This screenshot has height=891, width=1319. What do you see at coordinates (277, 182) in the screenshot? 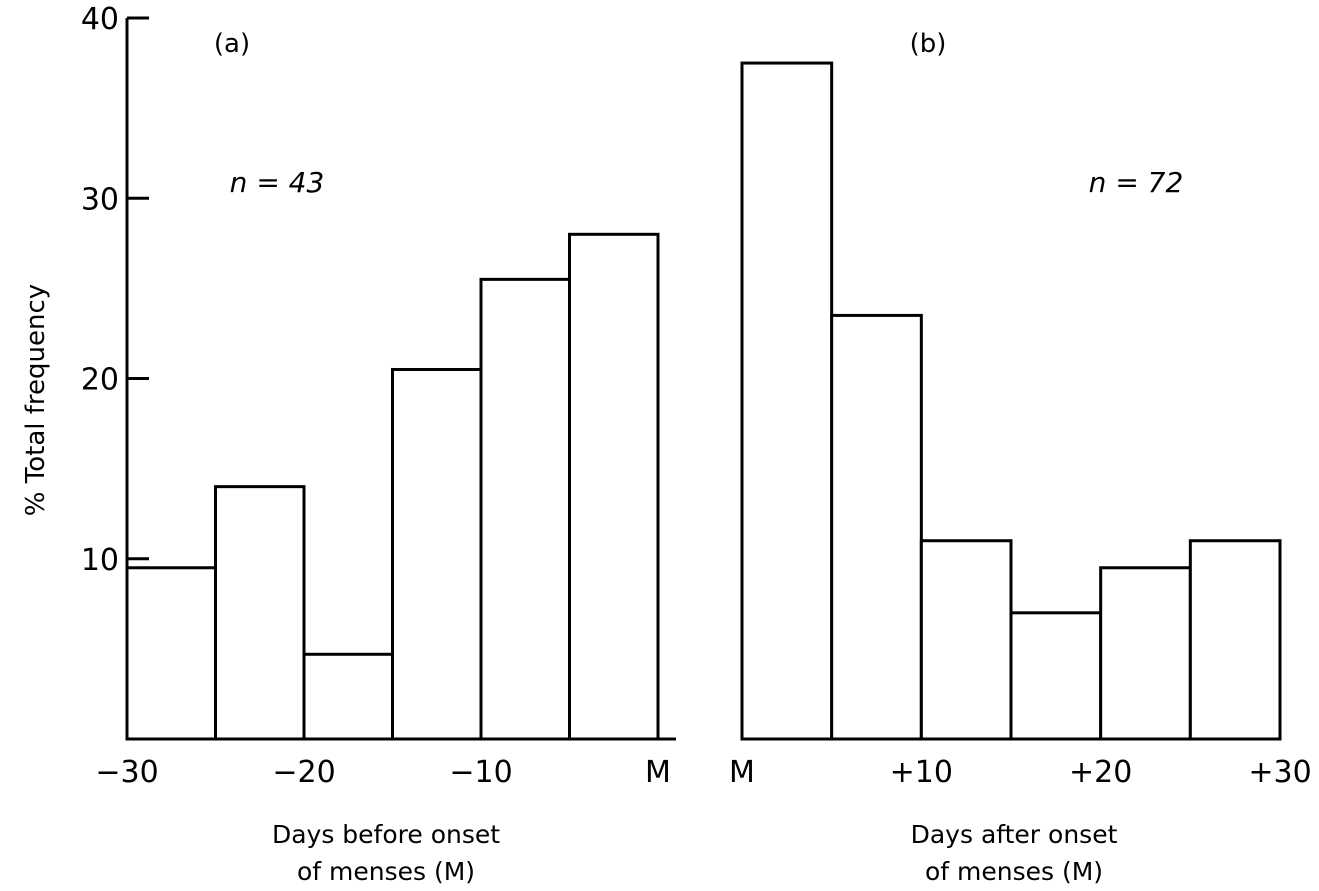
I see `sample-size-label: n = 43` at bounding box center [277, 182].